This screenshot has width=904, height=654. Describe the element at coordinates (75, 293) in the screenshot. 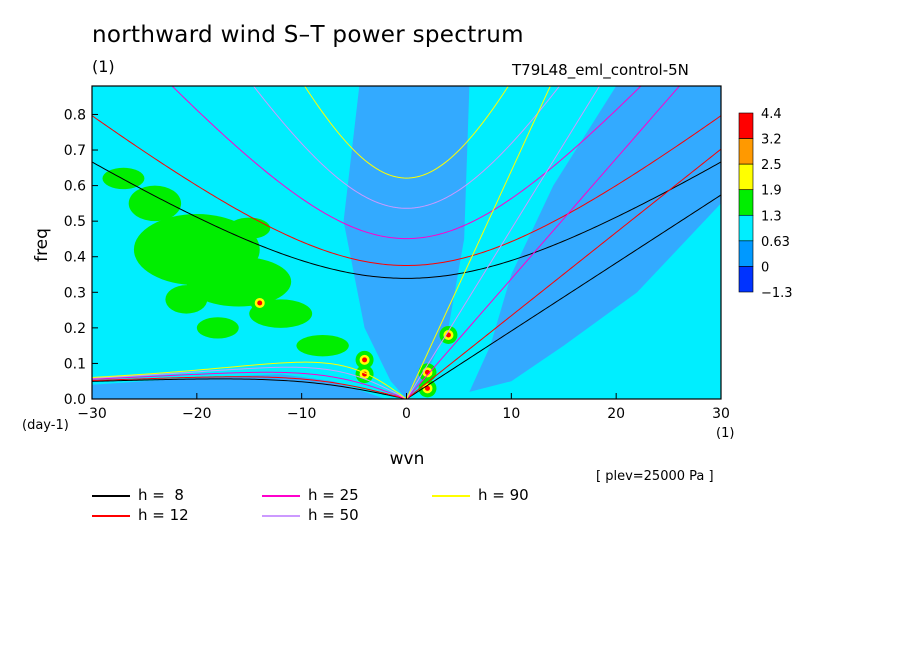

I see `y-tick-label: 0.3` at that location.